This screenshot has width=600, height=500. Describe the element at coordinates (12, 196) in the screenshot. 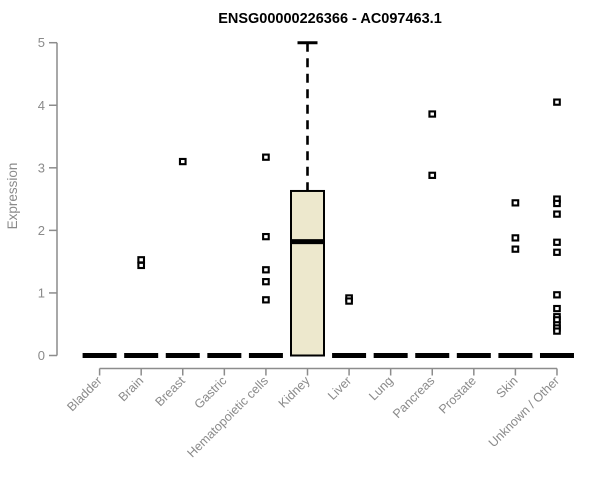

I see `y-axis-label: Expression` at that location.